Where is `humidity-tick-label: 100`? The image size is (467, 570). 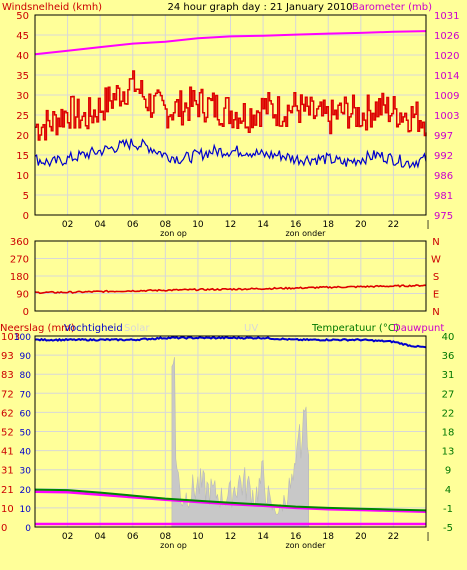 humidity-tick-label: 100 is located at coordinates (22, 338).